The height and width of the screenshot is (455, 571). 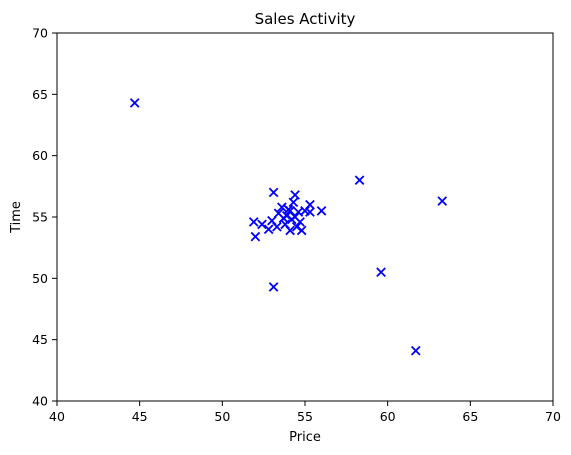 What do you see at coordinates (40, 401) in the screenshot?
I see `y-tick-label: 40` at bounding box center [40, 401].